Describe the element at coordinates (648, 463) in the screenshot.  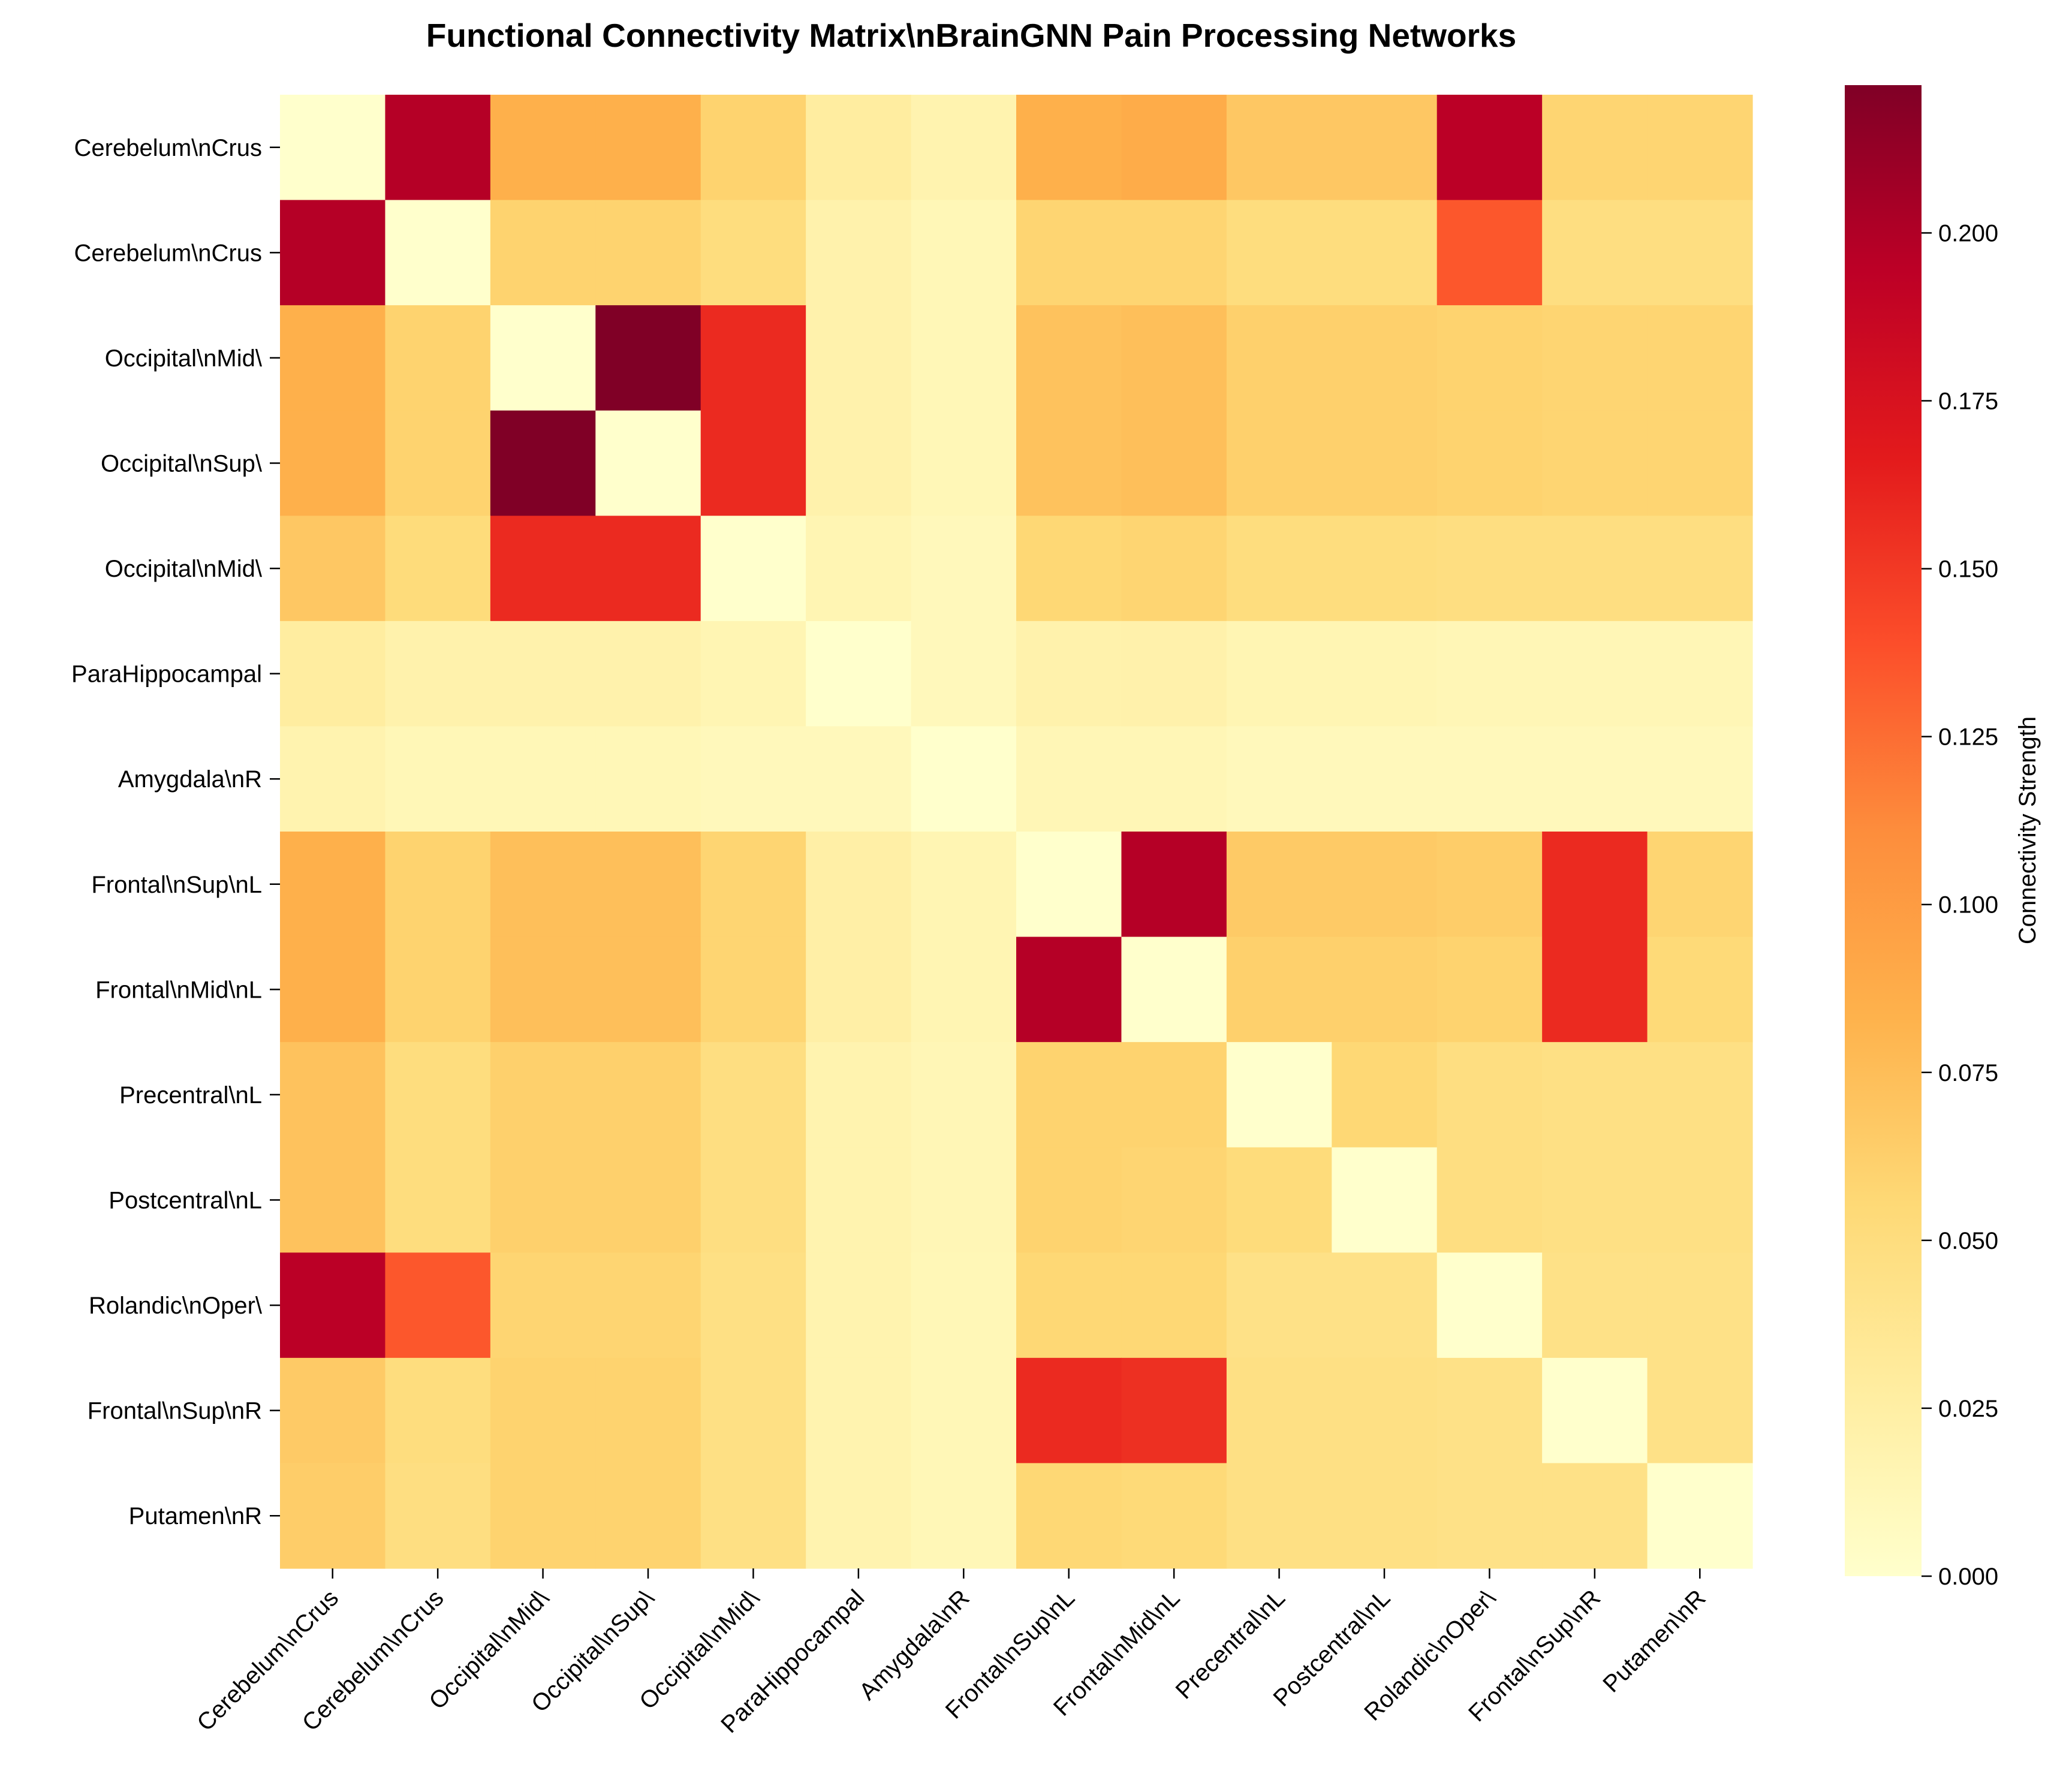
I see `heatmap-cell-r3-c3` at that location.